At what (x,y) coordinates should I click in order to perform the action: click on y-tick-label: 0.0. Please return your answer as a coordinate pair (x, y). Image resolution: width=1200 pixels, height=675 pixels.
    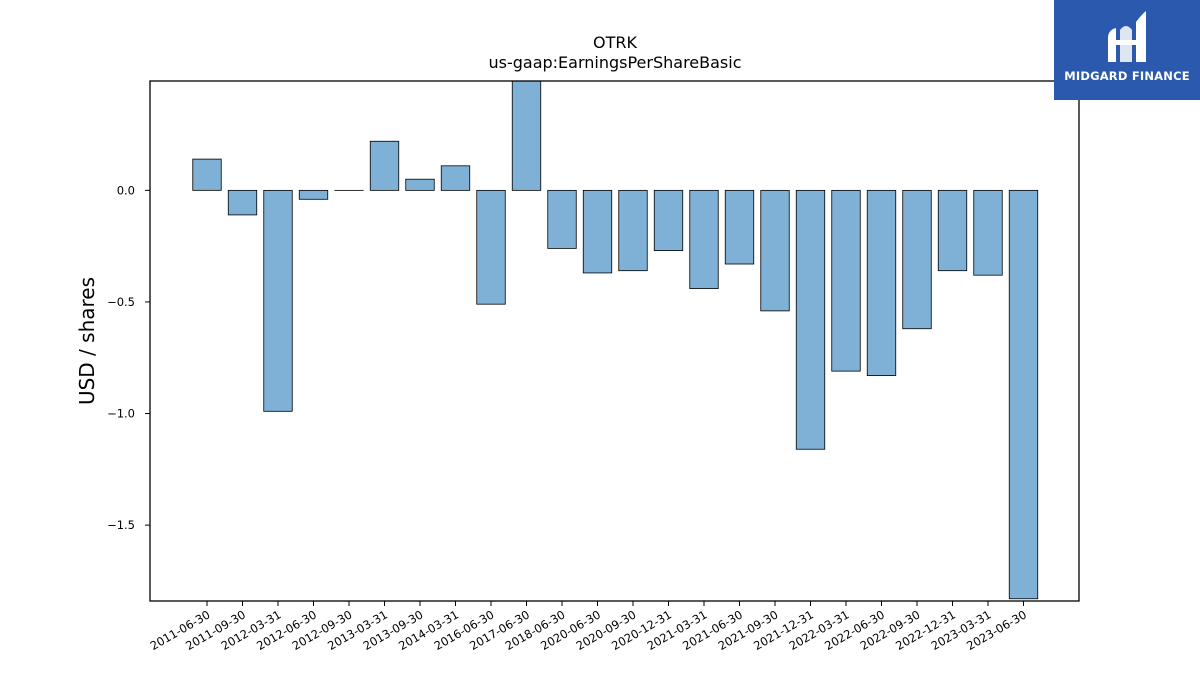
    Looking at the image, I should click on (126, 190).